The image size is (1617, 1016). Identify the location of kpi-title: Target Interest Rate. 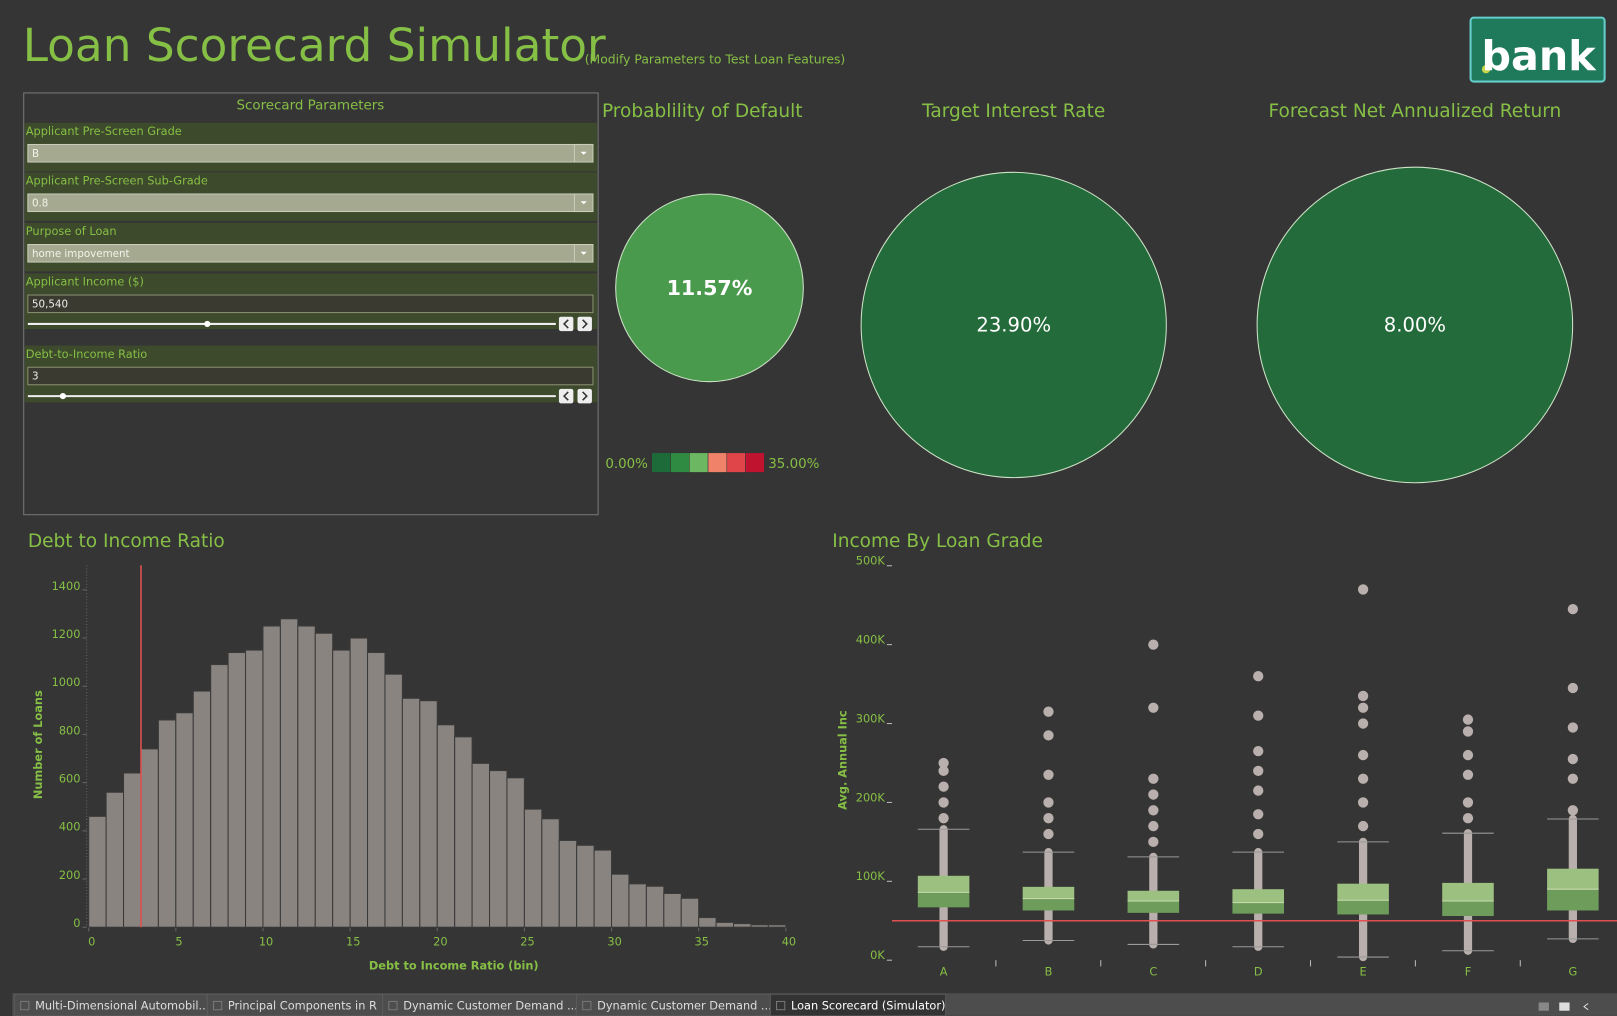
(1013, 111).